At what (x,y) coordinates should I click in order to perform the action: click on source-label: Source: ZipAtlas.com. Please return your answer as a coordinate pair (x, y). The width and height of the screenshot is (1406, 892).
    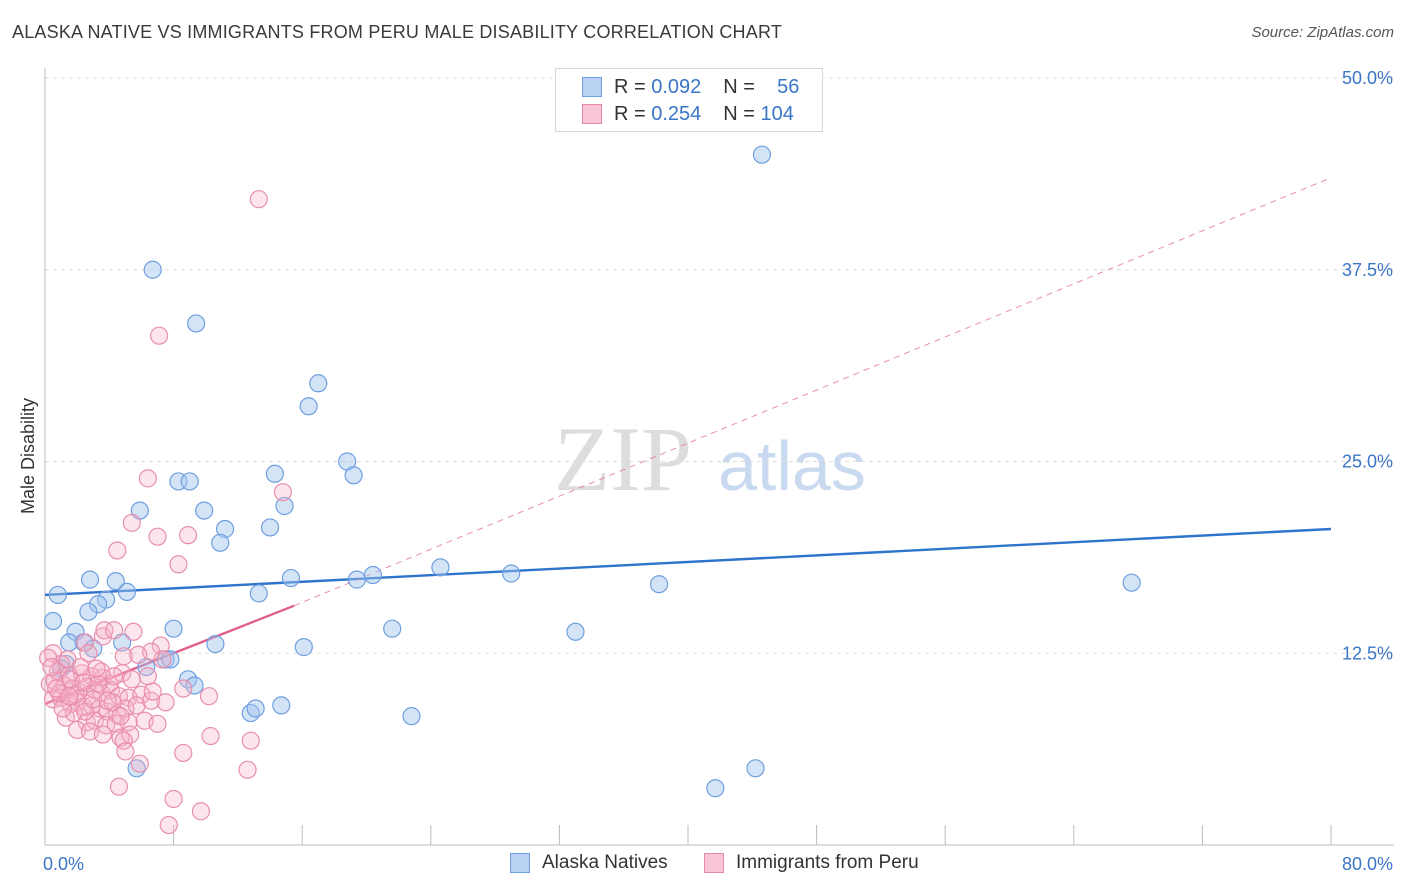
    Looking at the image, I should click on (1322, 32).